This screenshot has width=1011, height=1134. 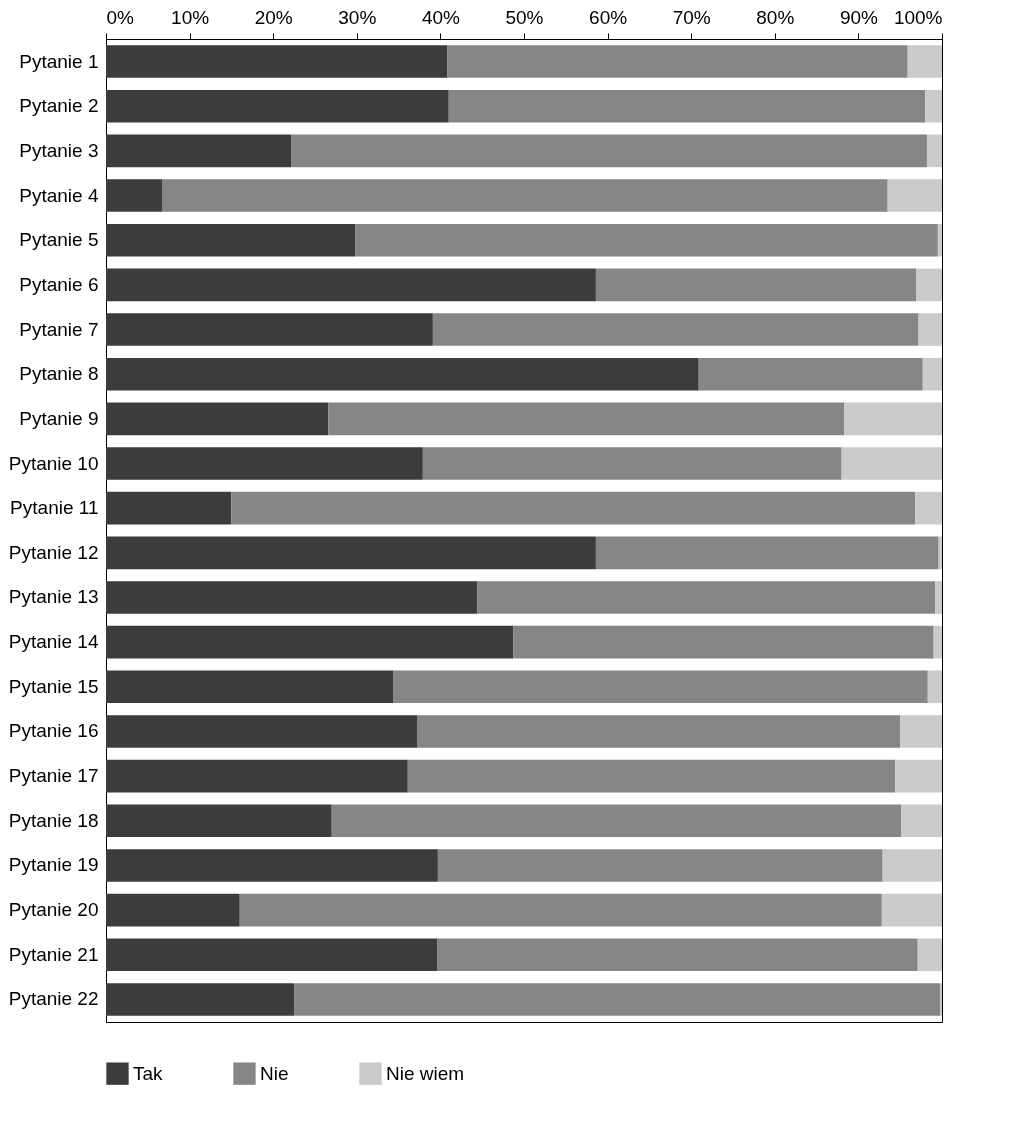 I want to click on y-tick-label: Pytanie 17, so click(x=53, y=776).